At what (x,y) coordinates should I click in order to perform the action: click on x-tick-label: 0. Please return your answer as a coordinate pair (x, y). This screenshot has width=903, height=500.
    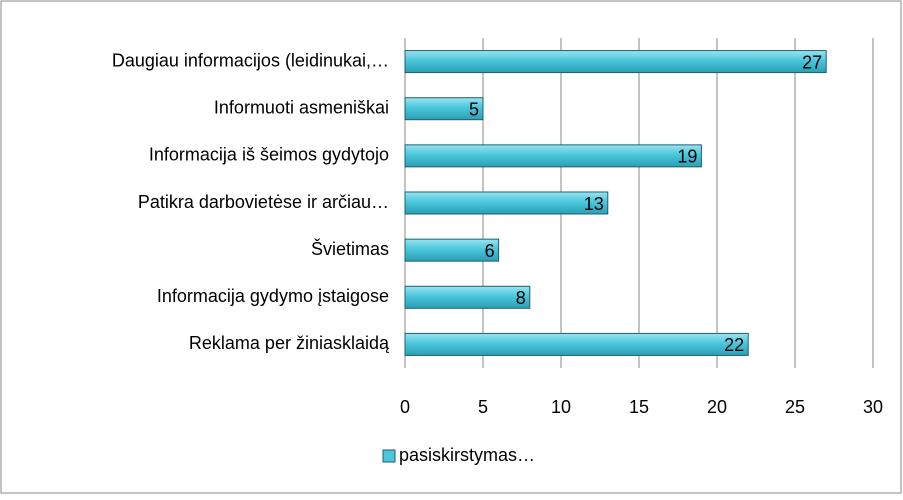
    Looking at the image, I should click on (405, 407).